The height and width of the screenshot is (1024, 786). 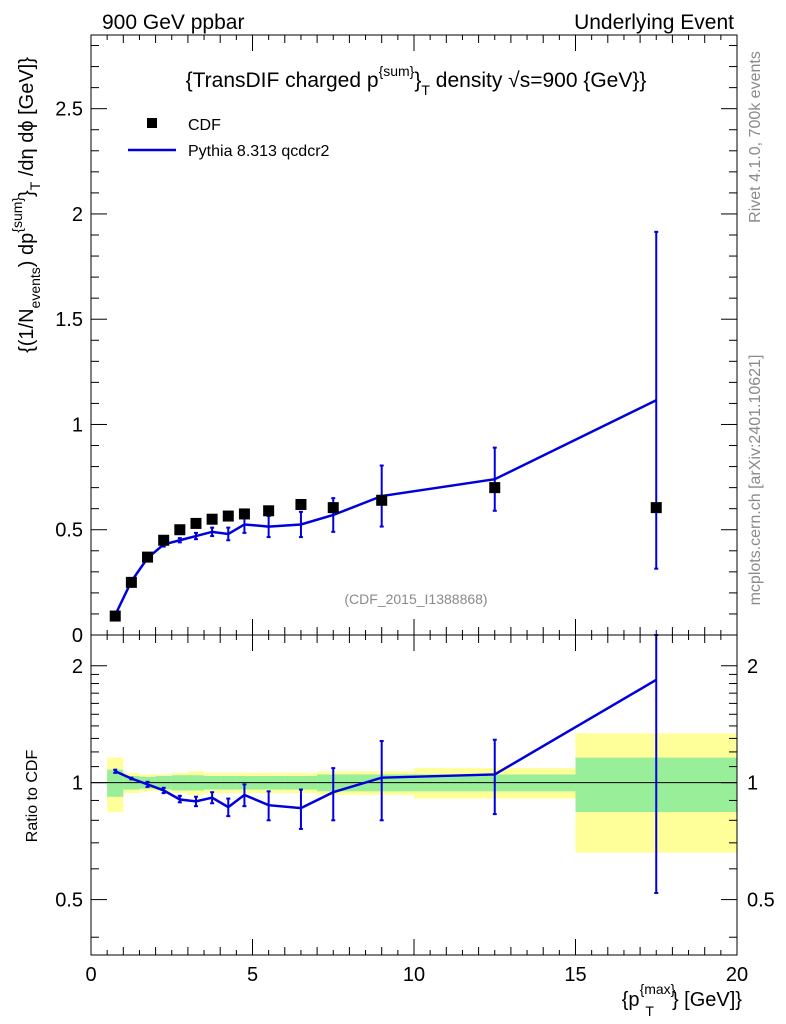 I want to click on legend-cdf-marker, so click(x=152, y=123).